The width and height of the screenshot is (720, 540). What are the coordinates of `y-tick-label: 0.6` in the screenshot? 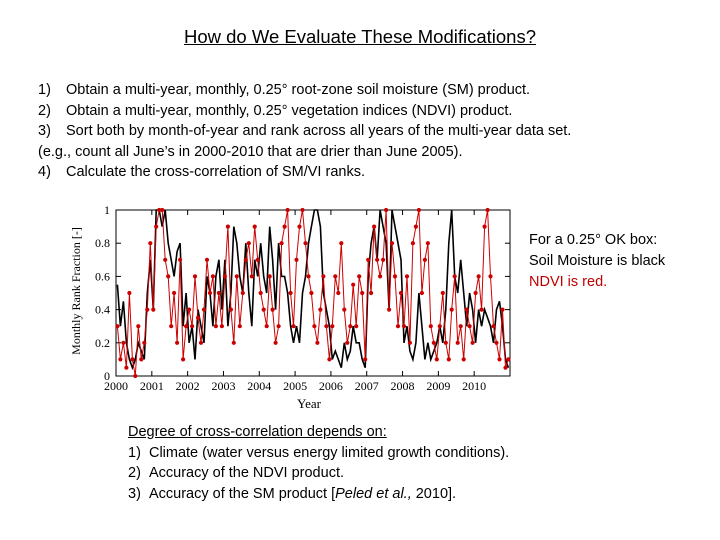 It's located at (102, 276).